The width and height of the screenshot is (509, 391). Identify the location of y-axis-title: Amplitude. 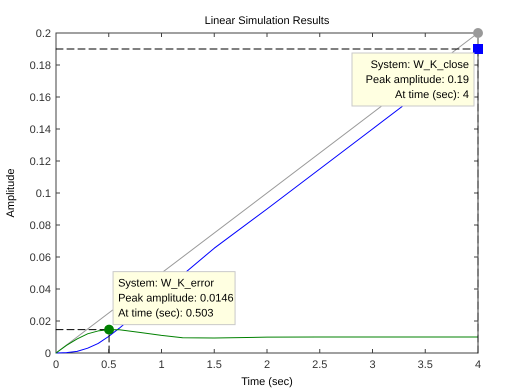
(11, 193).